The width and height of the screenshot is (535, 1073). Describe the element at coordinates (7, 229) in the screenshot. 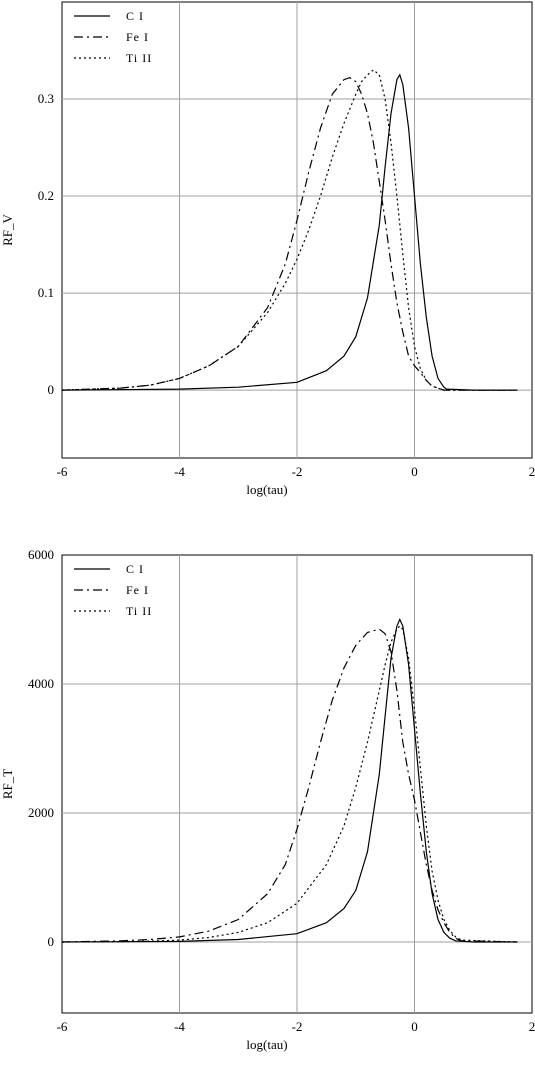

I see `y-axis-label: RF_V` at that location.